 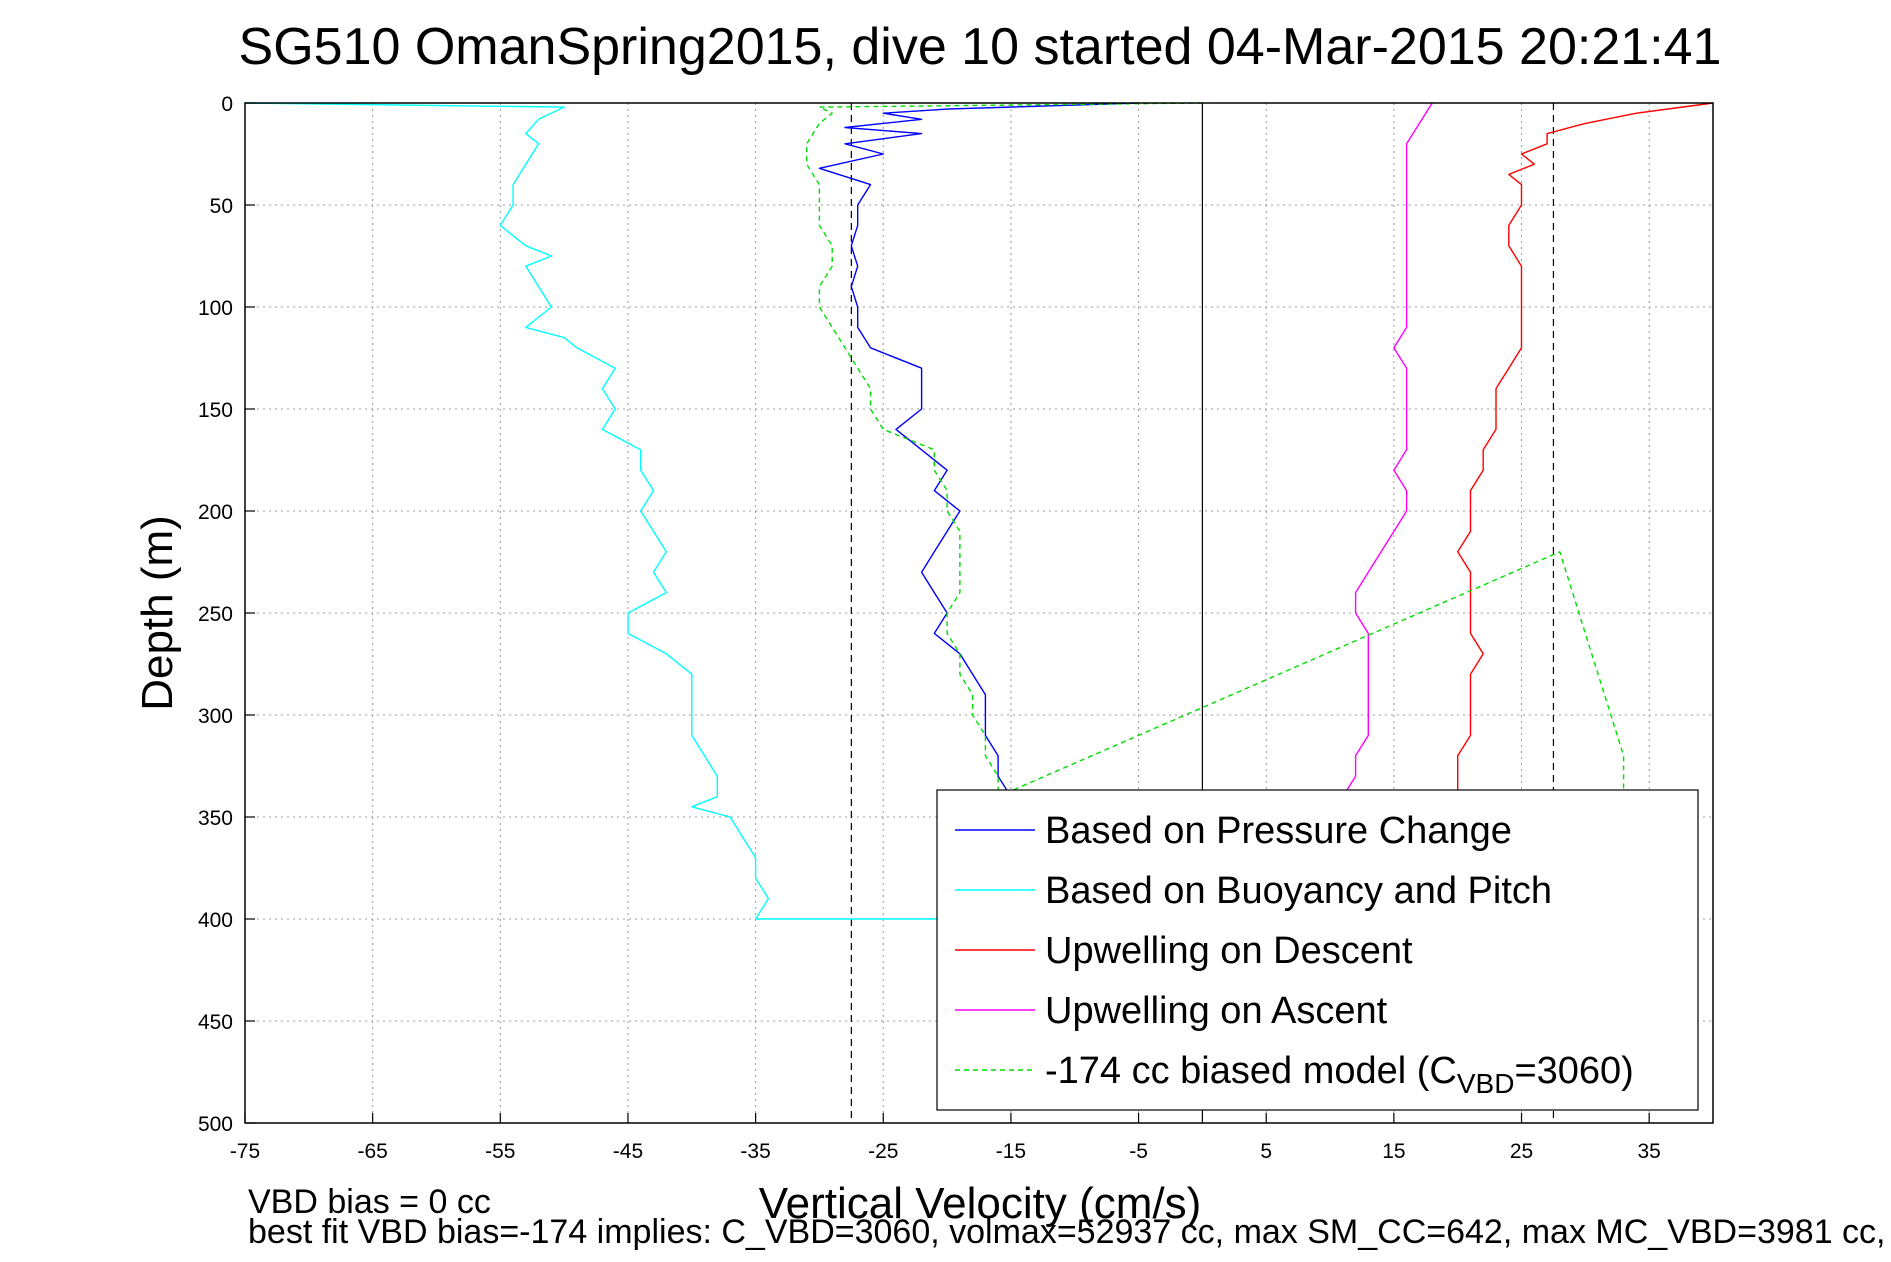 I want to click on y-tick-label: 500, so click(x=215, y=1124).